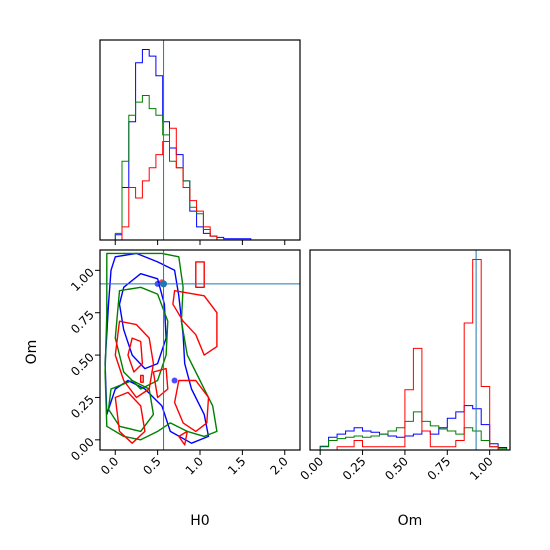  Describe the element at coordinates (82, 407) in the screenshot. I see `ytick-label-Om: 0.25` at that location.